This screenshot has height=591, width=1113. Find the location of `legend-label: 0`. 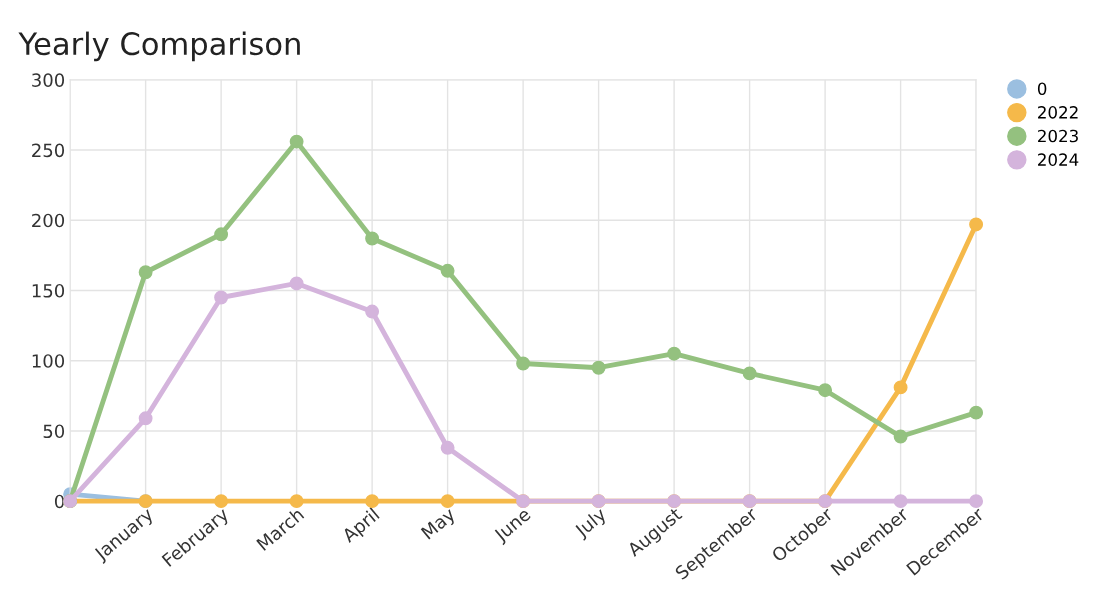

legend-label: 0 is located at coordinates (1042, 89).